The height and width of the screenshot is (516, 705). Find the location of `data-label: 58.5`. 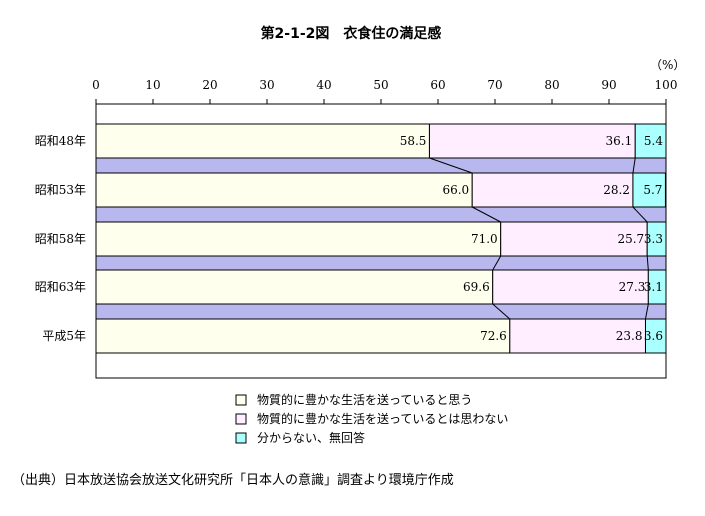

data-label: 58.5 is located at coordinates (413, 141).